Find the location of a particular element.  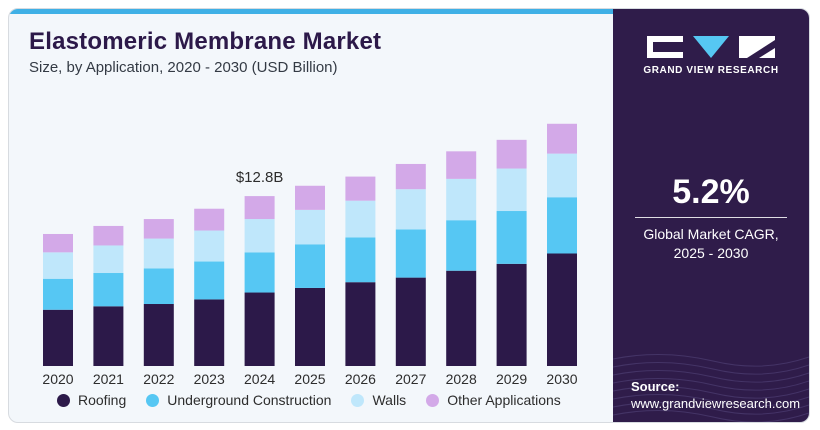

bar-2021-walls is located at coordinates (108, 259).